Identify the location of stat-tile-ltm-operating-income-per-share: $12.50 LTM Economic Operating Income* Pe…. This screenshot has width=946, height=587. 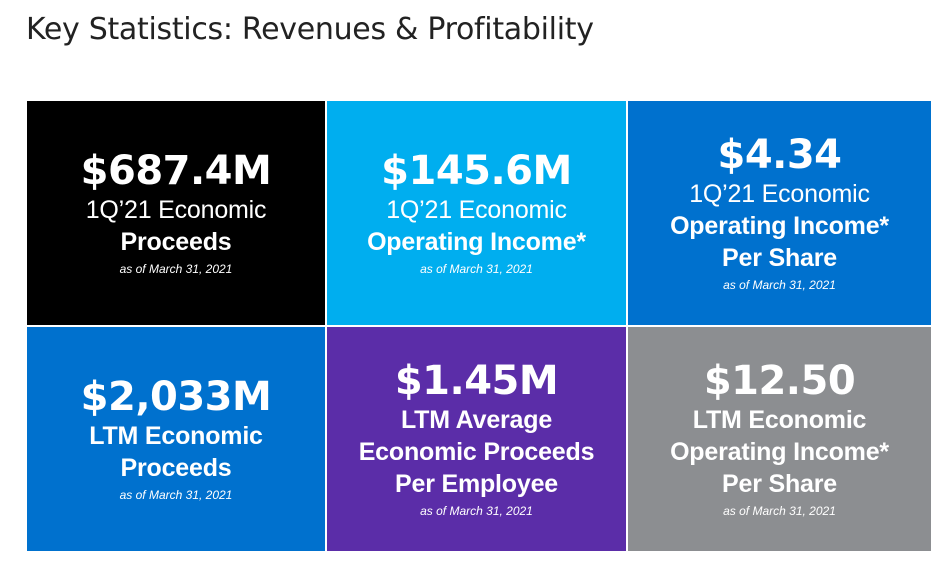
(779, 439).